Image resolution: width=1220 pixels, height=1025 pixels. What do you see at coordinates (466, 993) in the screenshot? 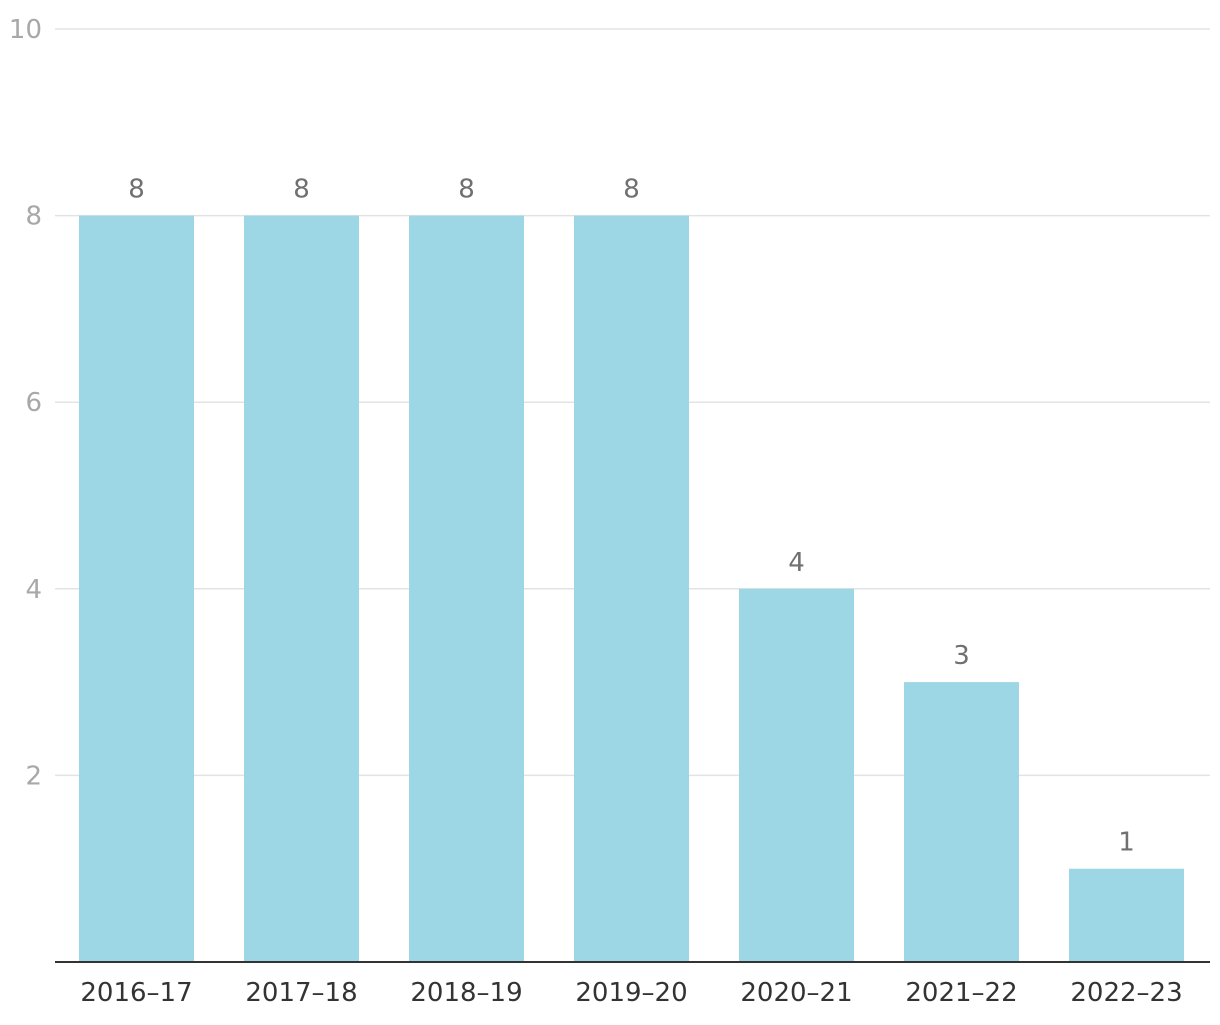
I see `x-tick-label-2018–19: 2018–19` at bounding box center [466, 993].